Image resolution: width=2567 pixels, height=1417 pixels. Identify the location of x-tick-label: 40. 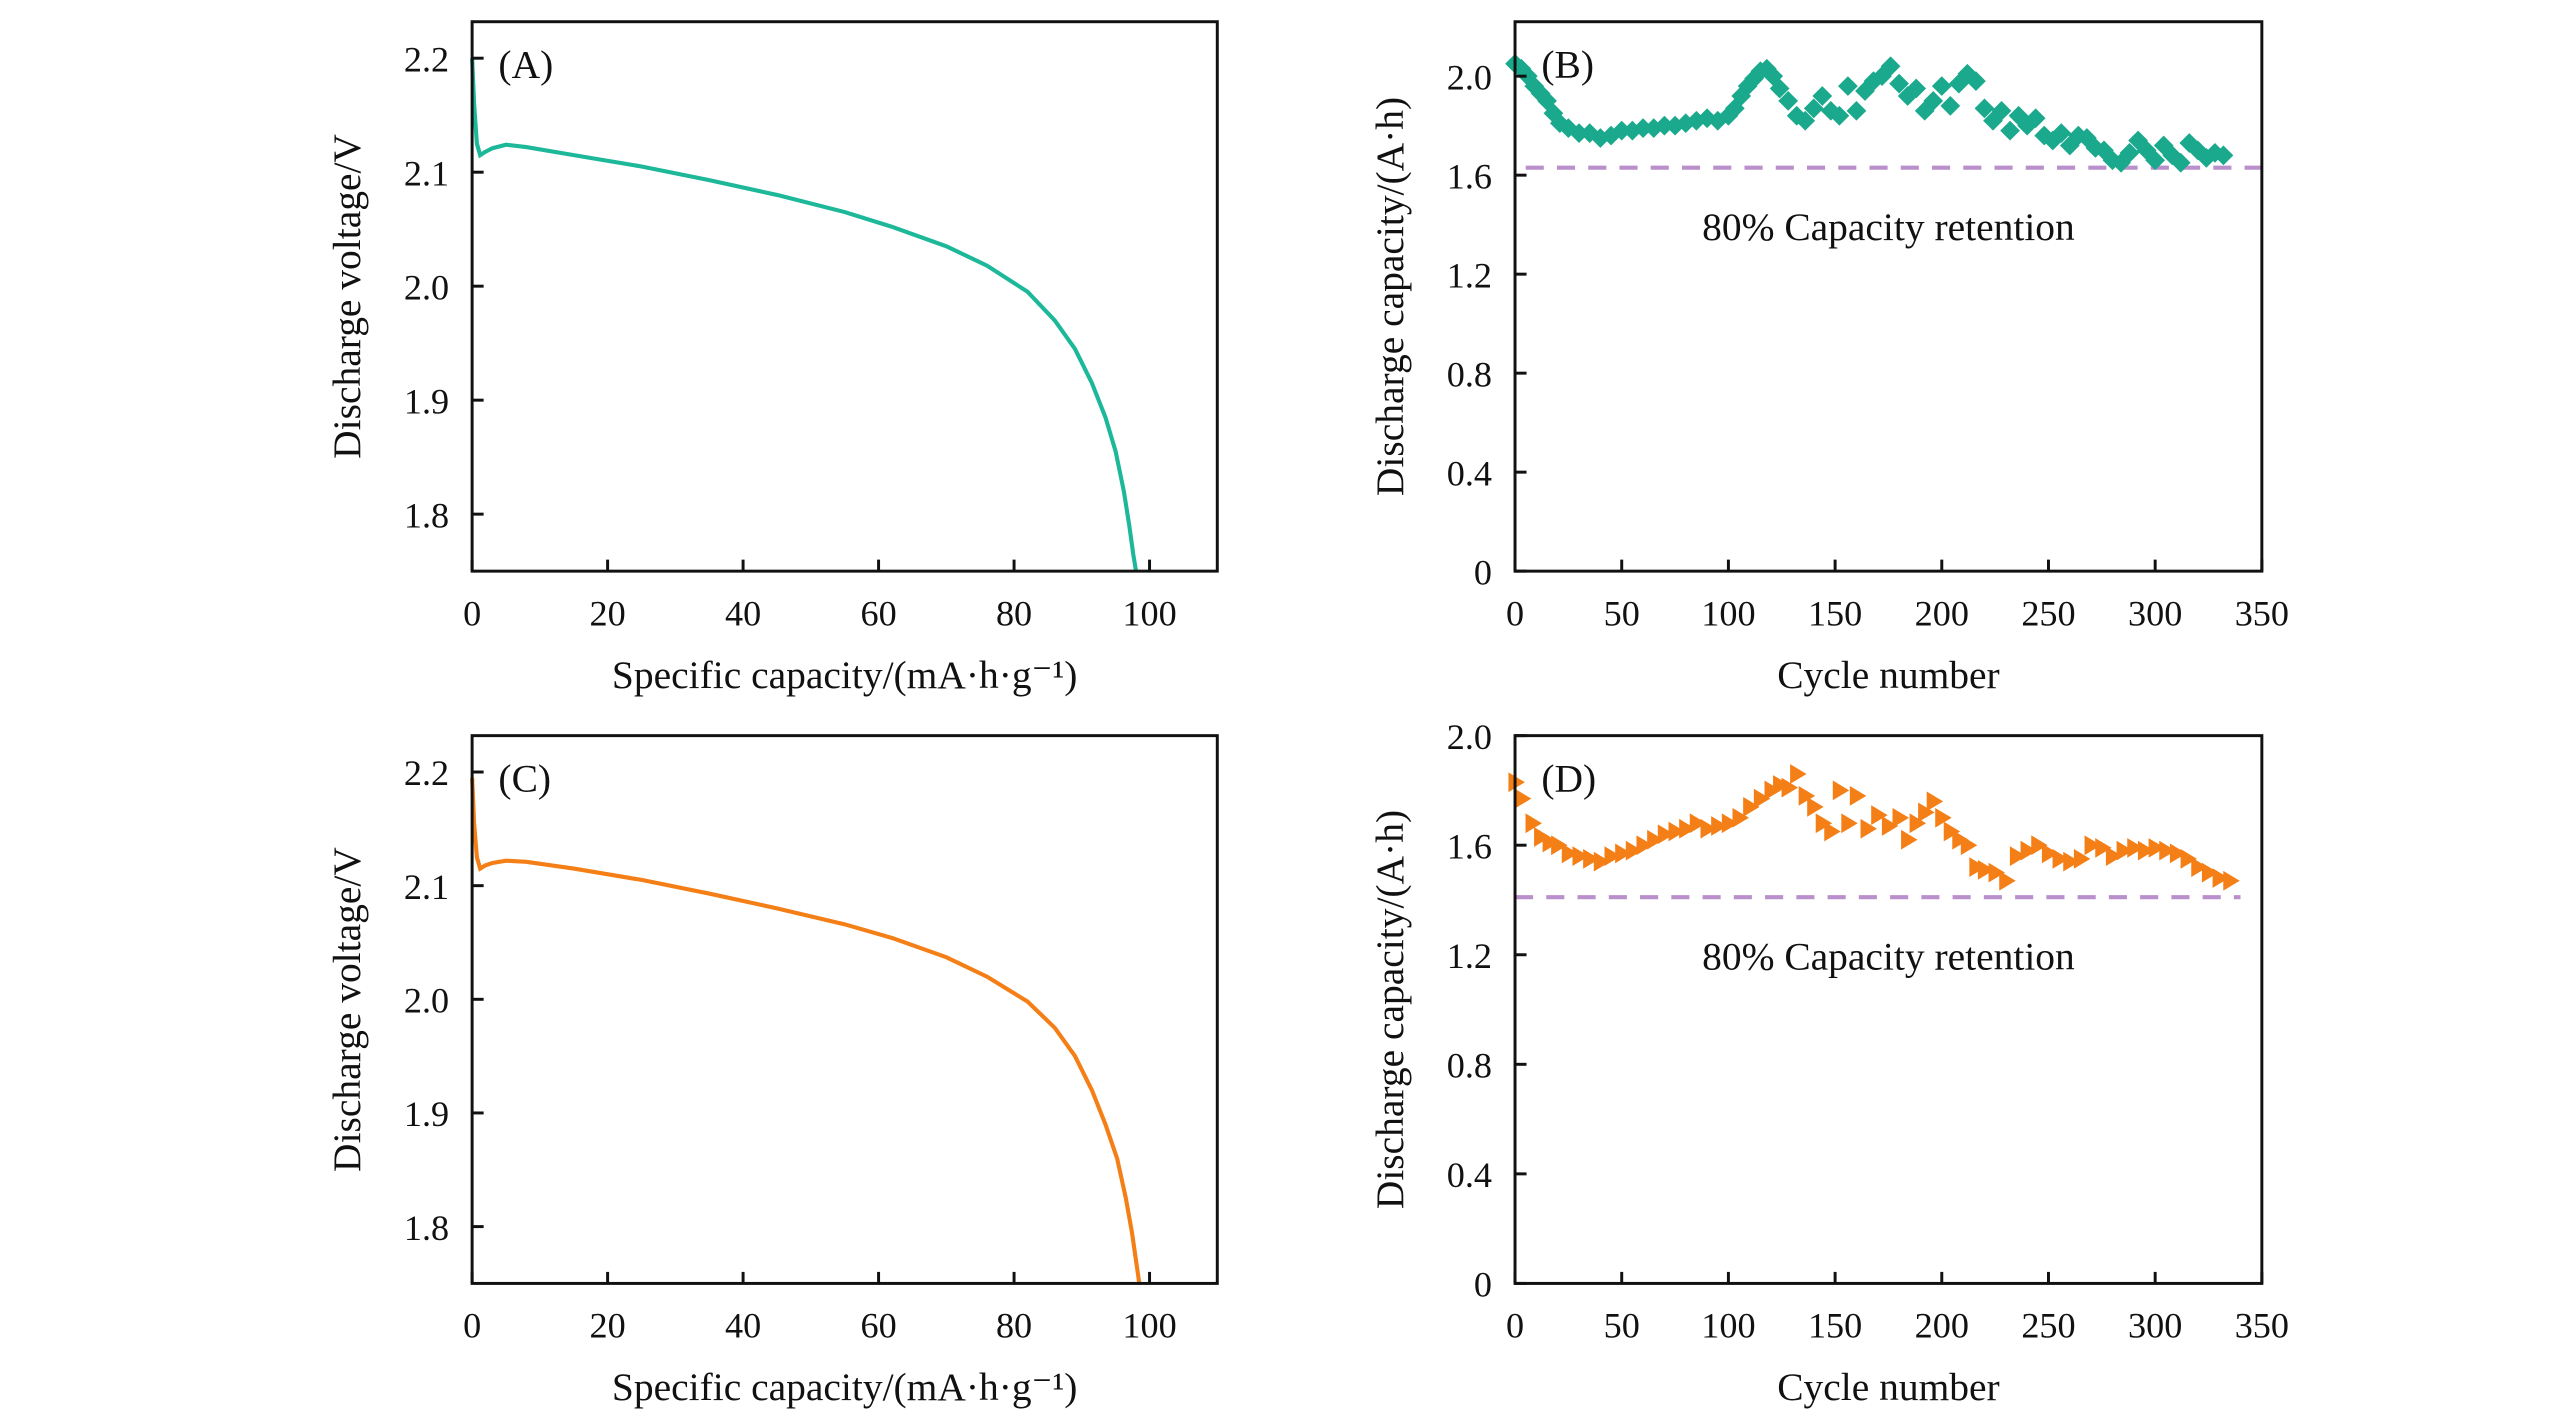
(743, 613).